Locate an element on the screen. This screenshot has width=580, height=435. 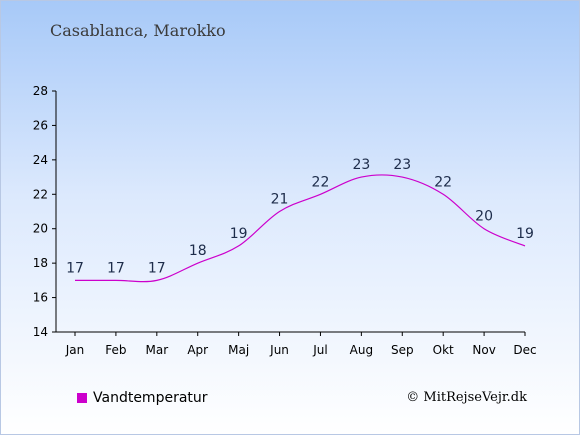
y-tick-label: 14 is located at coordinates (40, 332).